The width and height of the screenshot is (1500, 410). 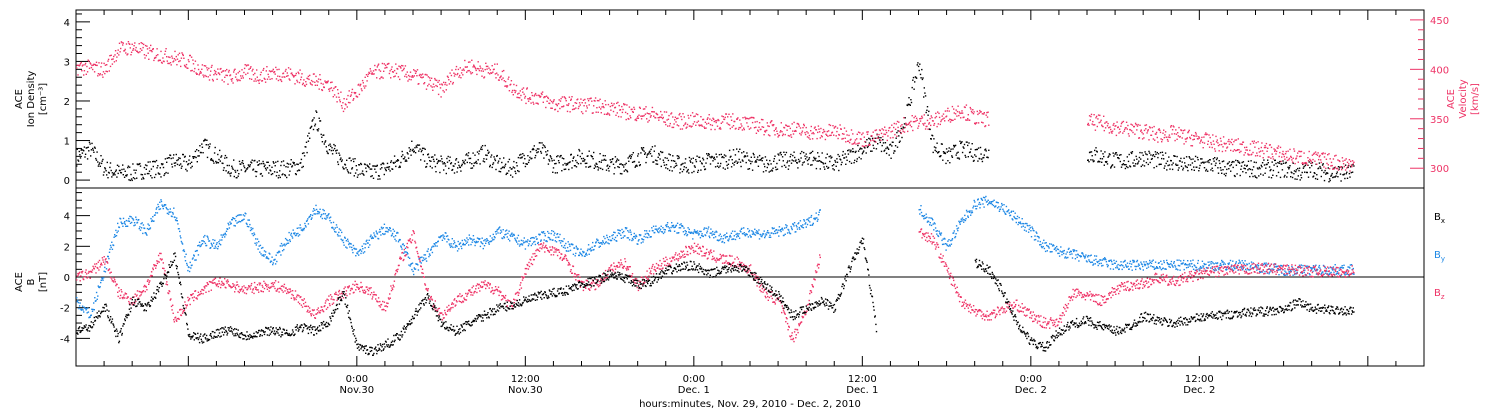 What do you see at coordinates (1439, 70) in the screenshot?
I see `velocity-tick-label: 400` at bounding box center [1439, 70].